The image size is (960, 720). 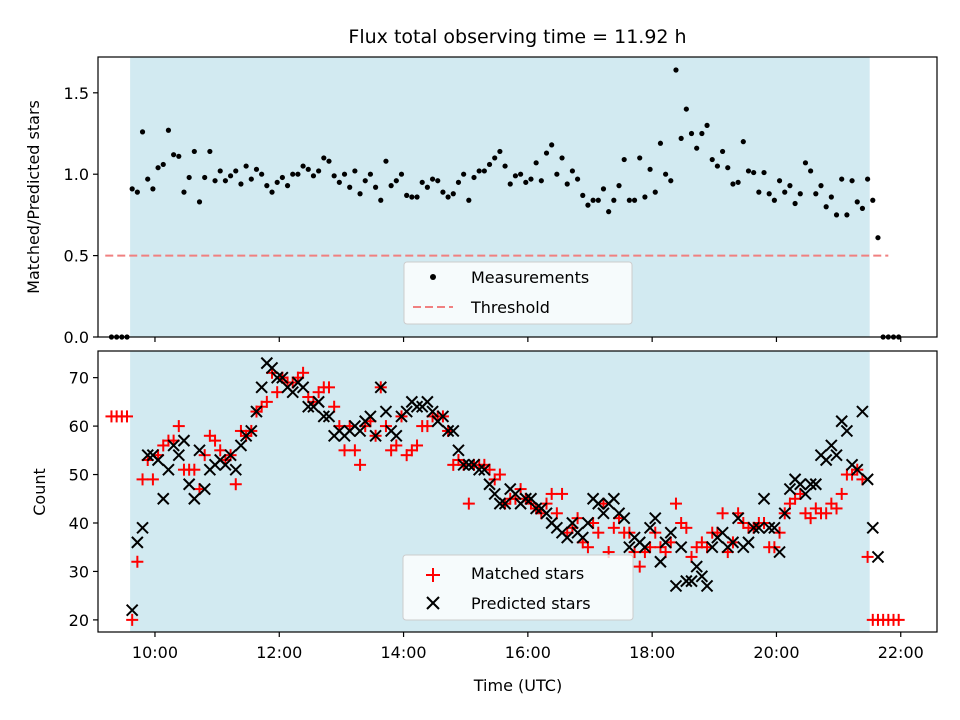 I want to click on legend-threshold-label: Threshold, so click(x=510, y=307).